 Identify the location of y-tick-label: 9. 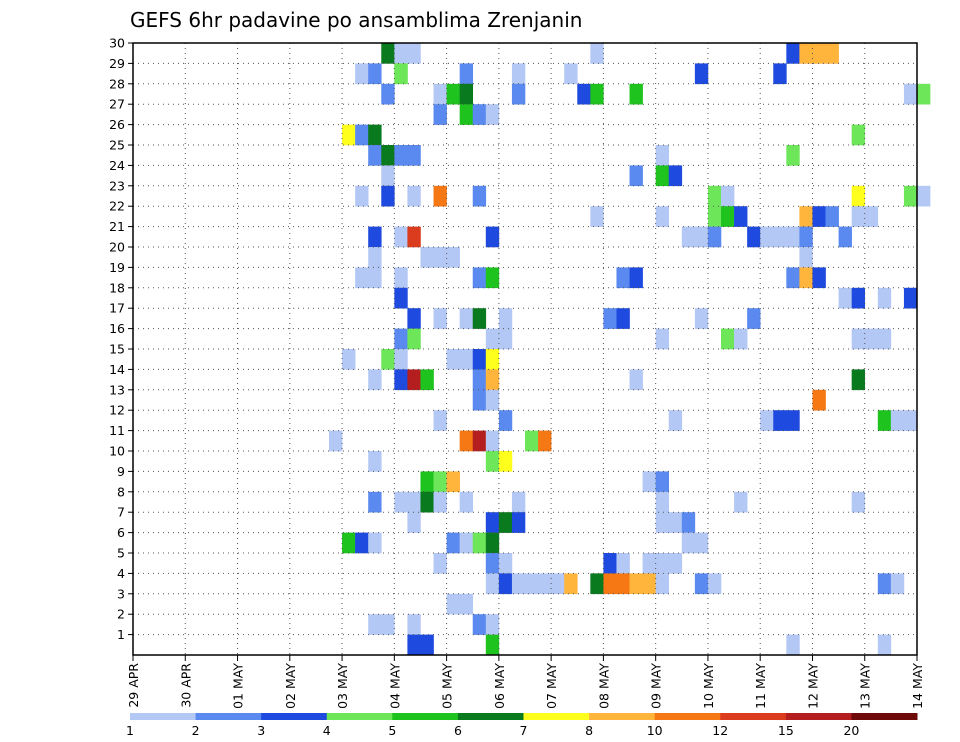
(121, 471).